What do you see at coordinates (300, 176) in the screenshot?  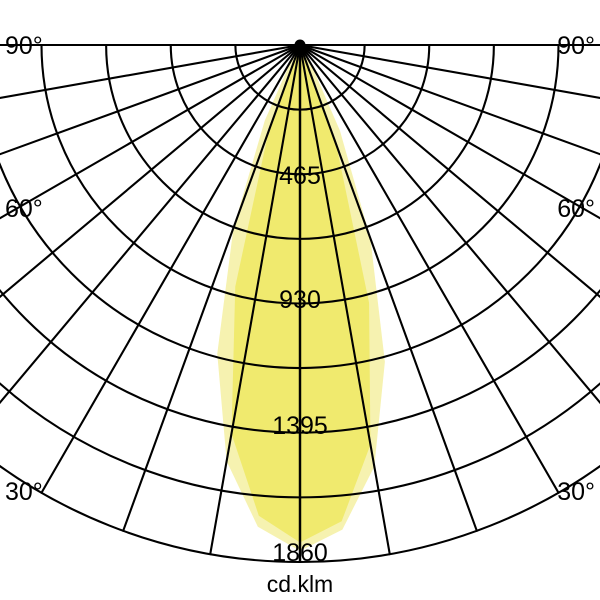 I see `ring-label-465: 465` at bounding box center [300, 176].